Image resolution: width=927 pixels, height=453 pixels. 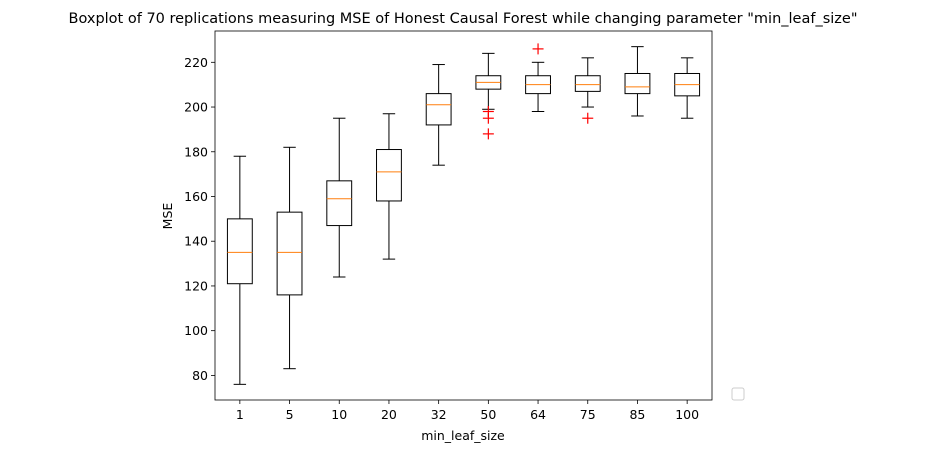 I want to click on x-tick-label-75: 75, so click(x=588, y=414).